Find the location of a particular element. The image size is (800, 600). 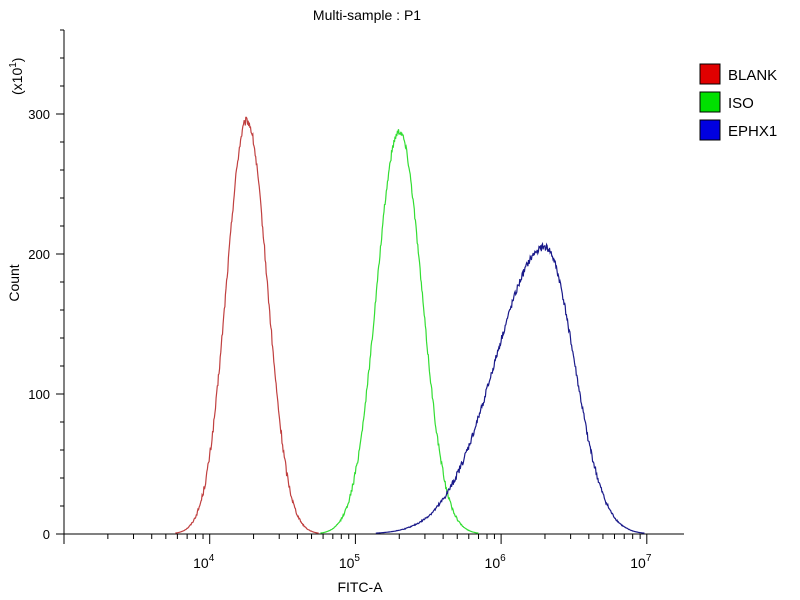

legend-label: EPHX1 is located at coordinates (752, 131).